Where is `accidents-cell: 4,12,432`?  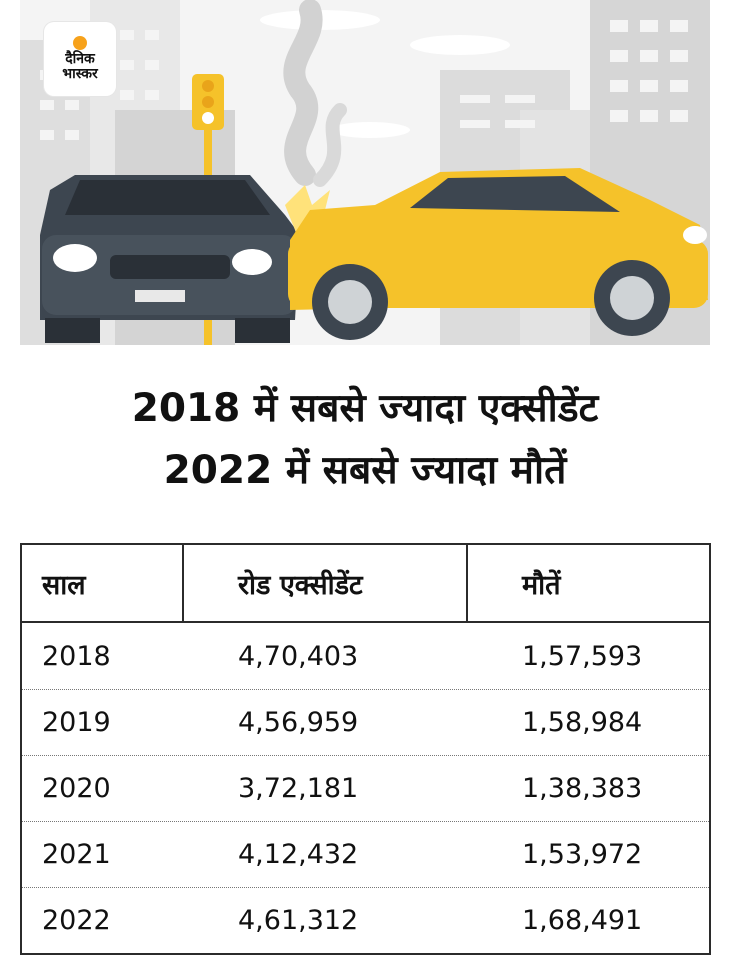 accidents-cell: 4,12,432 is located at coordinates (298, 854).